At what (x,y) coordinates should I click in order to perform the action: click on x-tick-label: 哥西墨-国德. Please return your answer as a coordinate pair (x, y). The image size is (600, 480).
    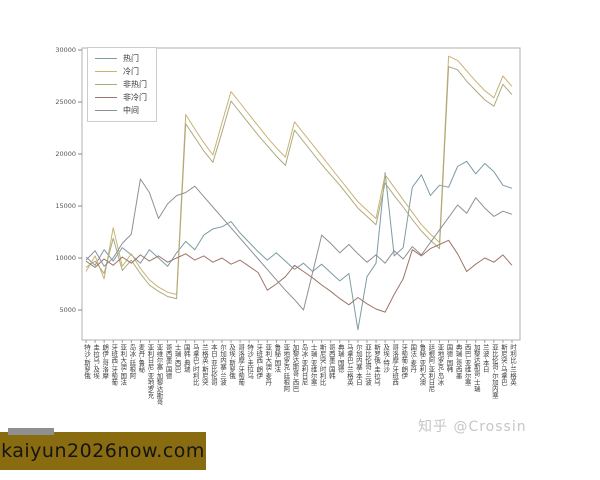
    Looking at the image, I should click on (168, 361).